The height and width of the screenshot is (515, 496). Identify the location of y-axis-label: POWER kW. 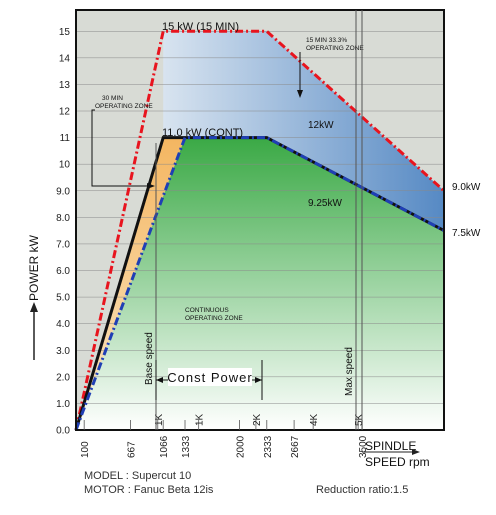
(34, 267).